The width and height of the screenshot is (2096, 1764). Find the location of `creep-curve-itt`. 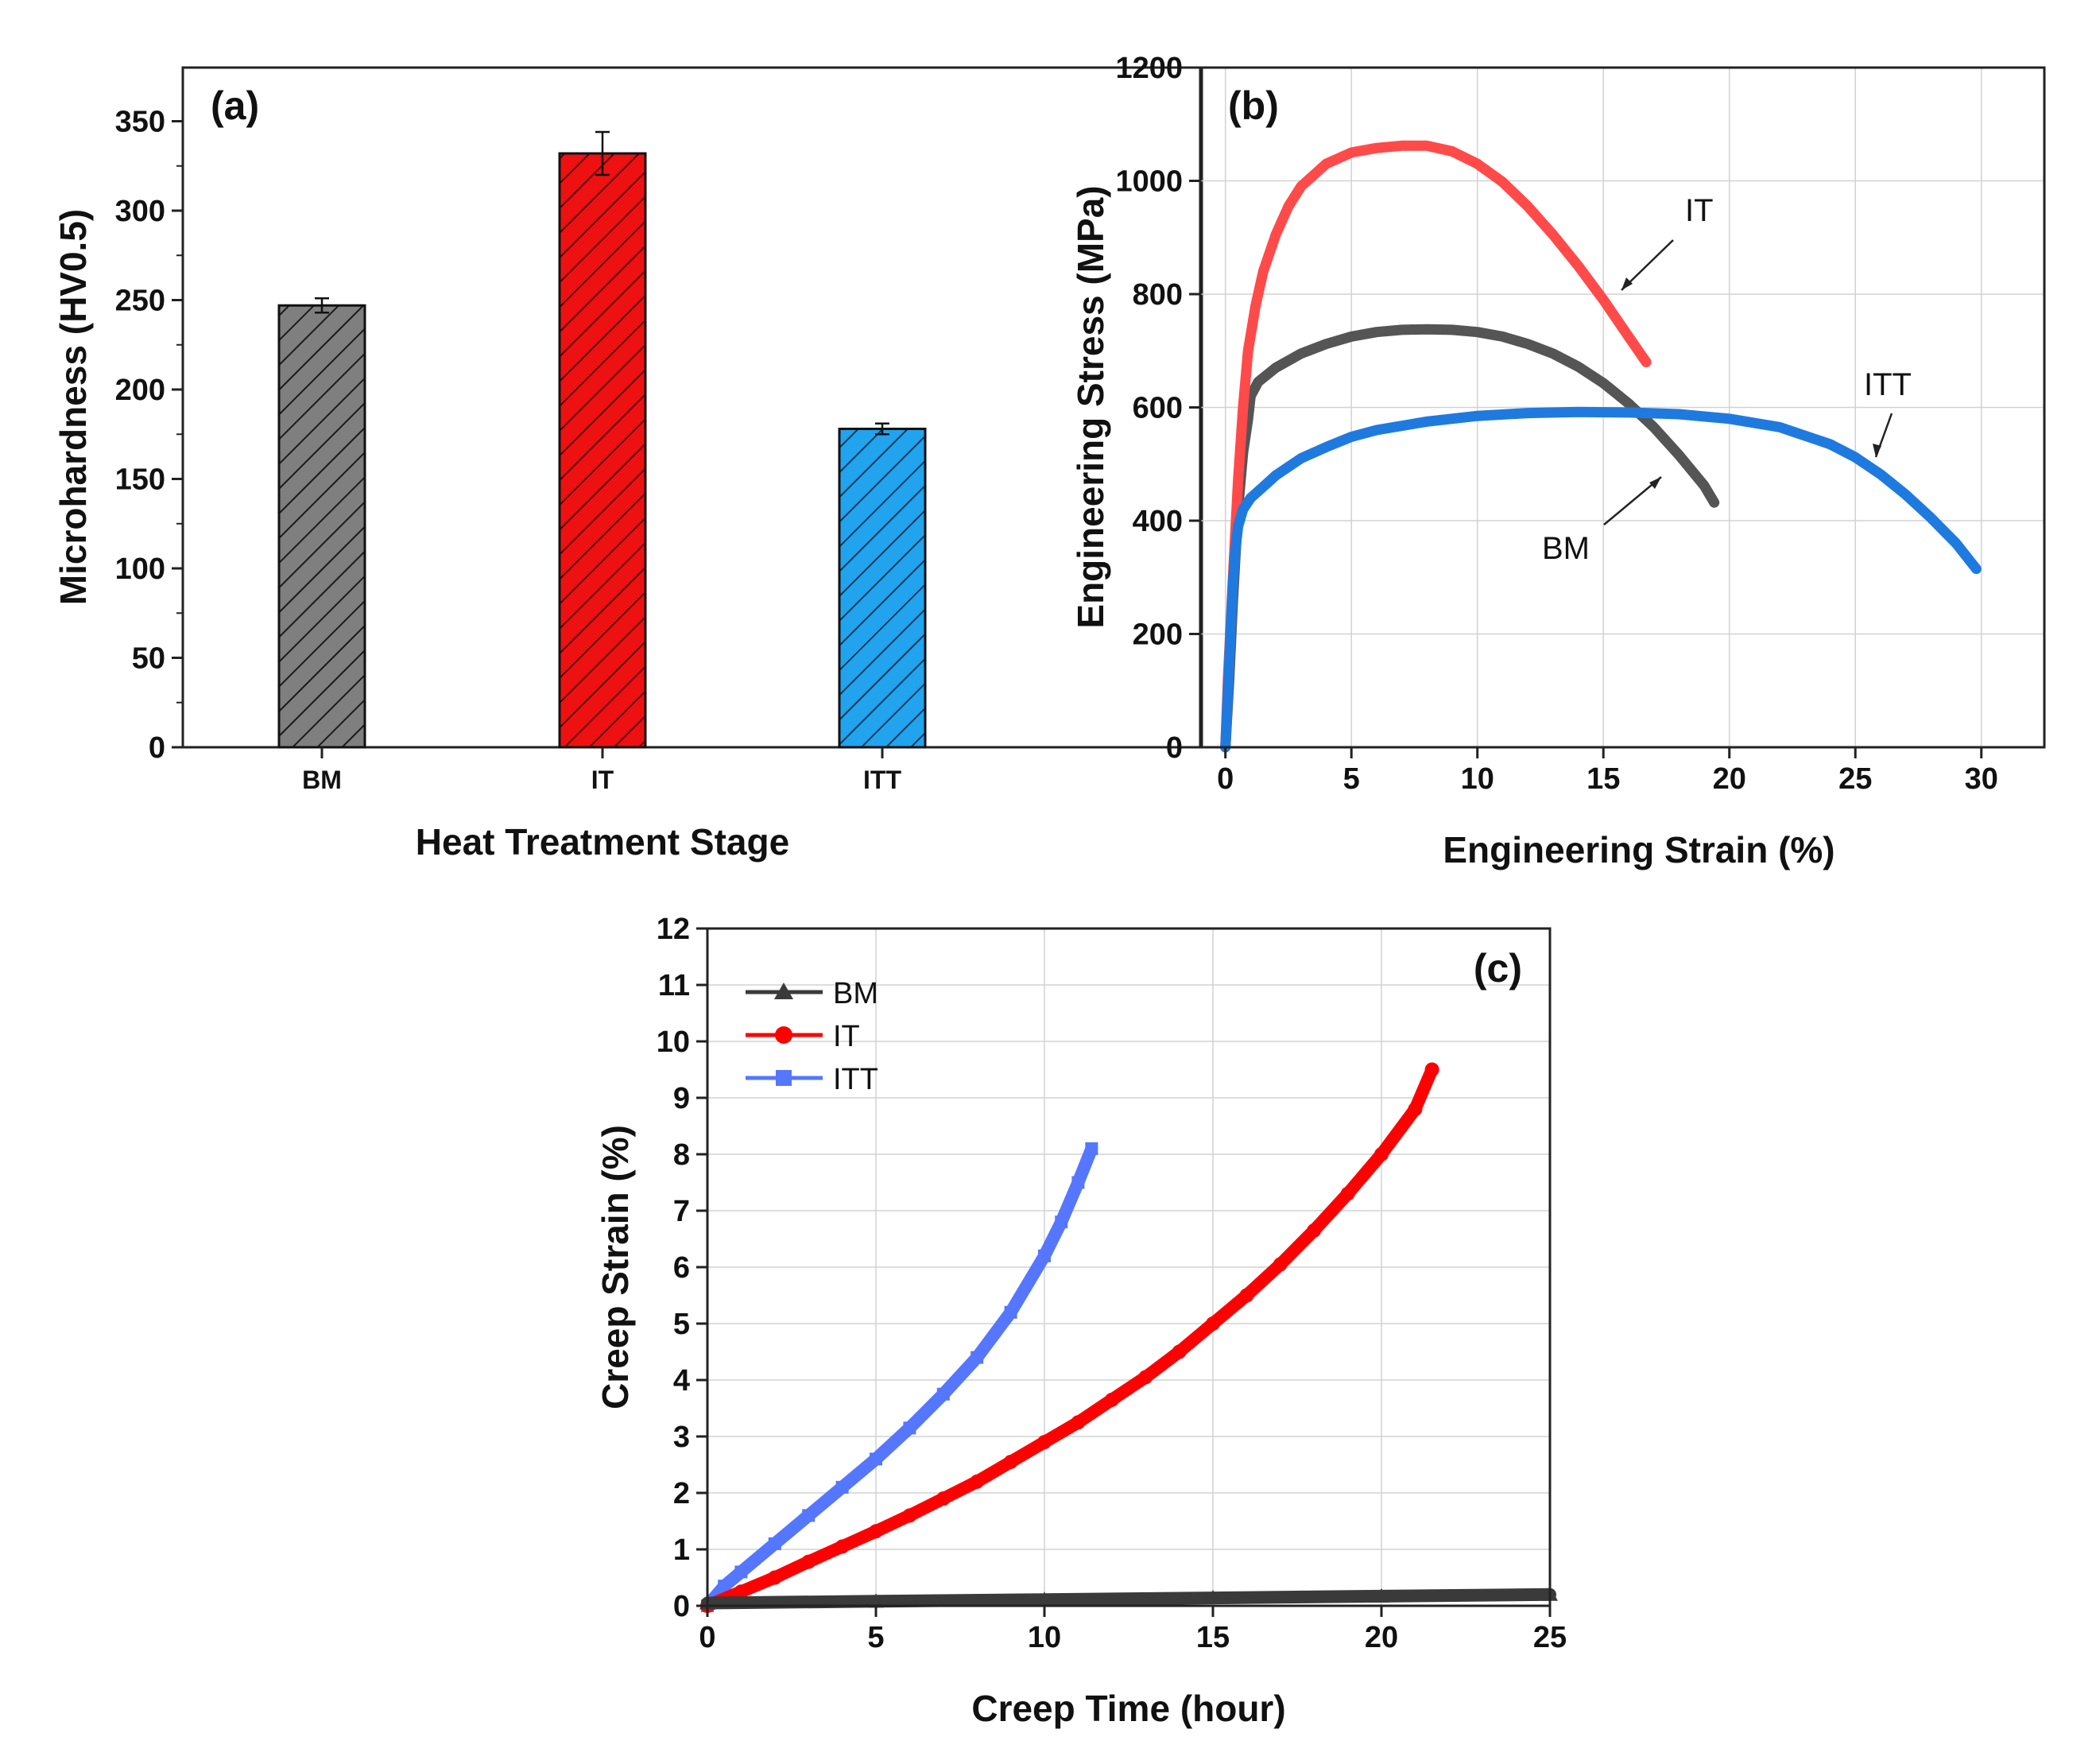

creep-curve-itt is located at coordinates (900, 1377).